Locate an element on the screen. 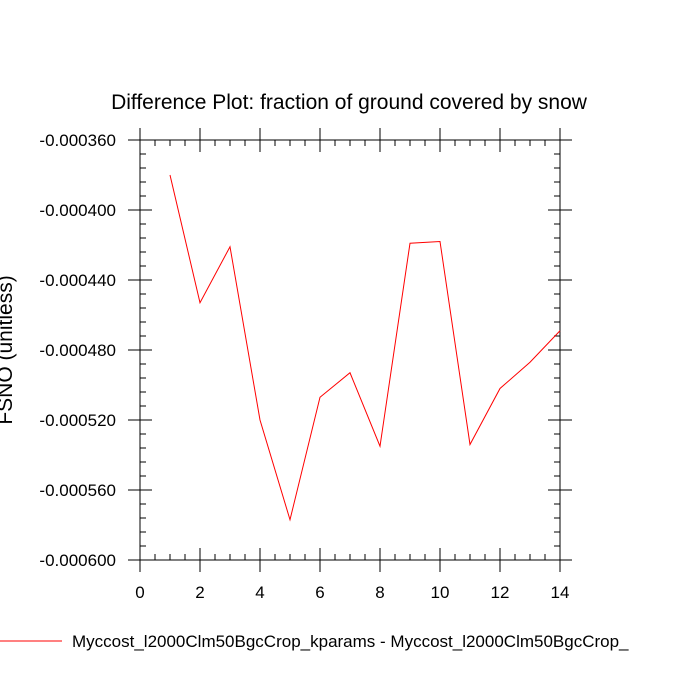 This screenshot has height=700, width=700. y-tick-label: -0.000480 is located at coordinates (77, 350).